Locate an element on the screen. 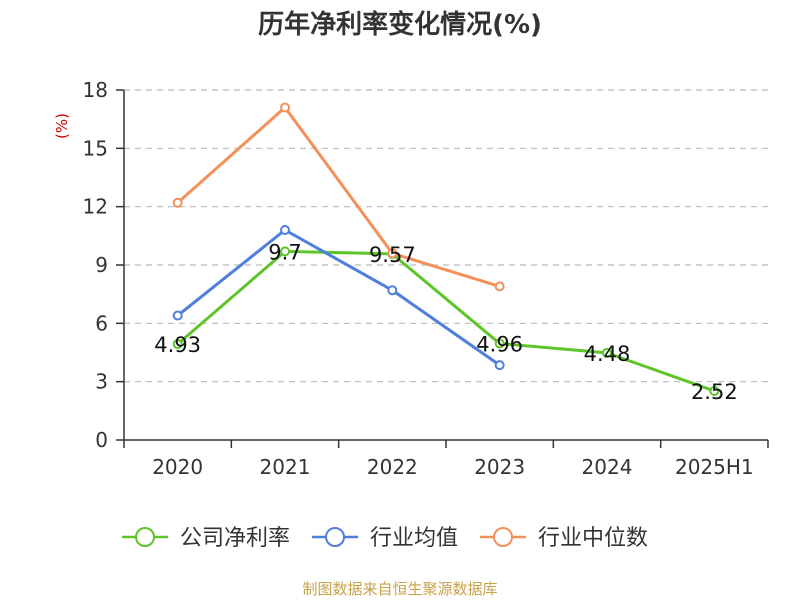  legend-label: 公司净利率 is located at coordinates (235, 538).